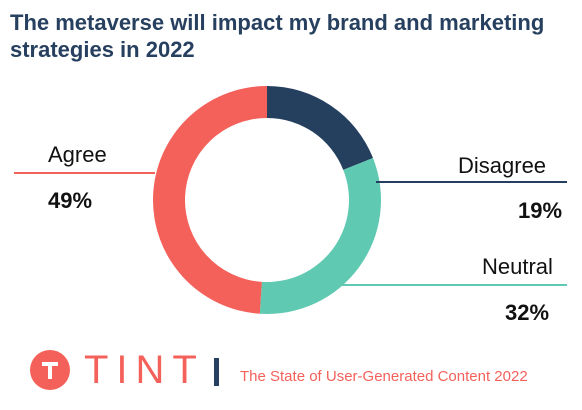 This screenshot has width=582, height=410. What do you see at coordinates (384, 376) in the screenshot?
I see `report-title: The State of User-Generated Content 2022` at bounding box center [384, 376].